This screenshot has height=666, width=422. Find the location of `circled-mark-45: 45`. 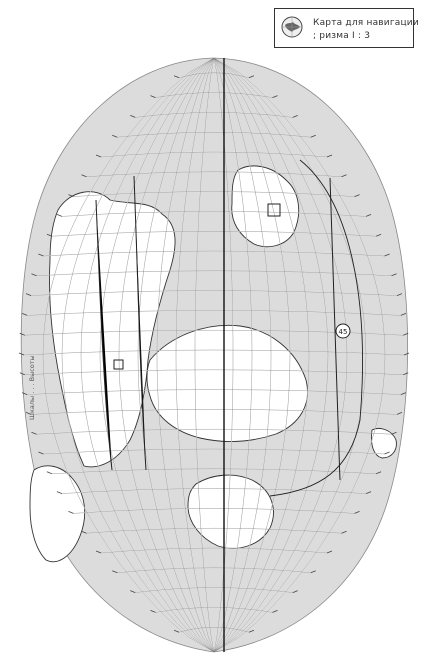

circled-mark-45: 45 is located at coordinates (343, 331).